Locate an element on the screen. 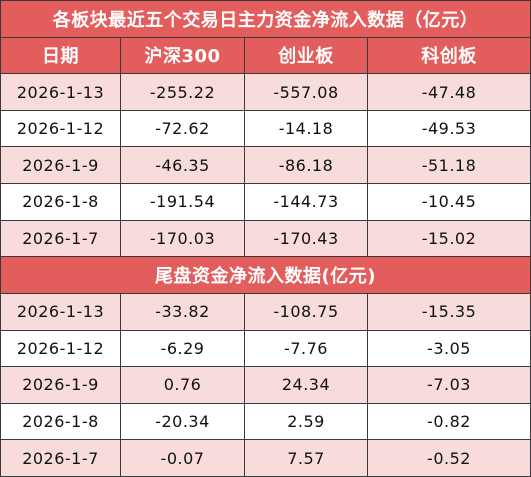 This screenshot has width=531, height=477. value-cell: 24.34 is located at coordinates (306, 385).